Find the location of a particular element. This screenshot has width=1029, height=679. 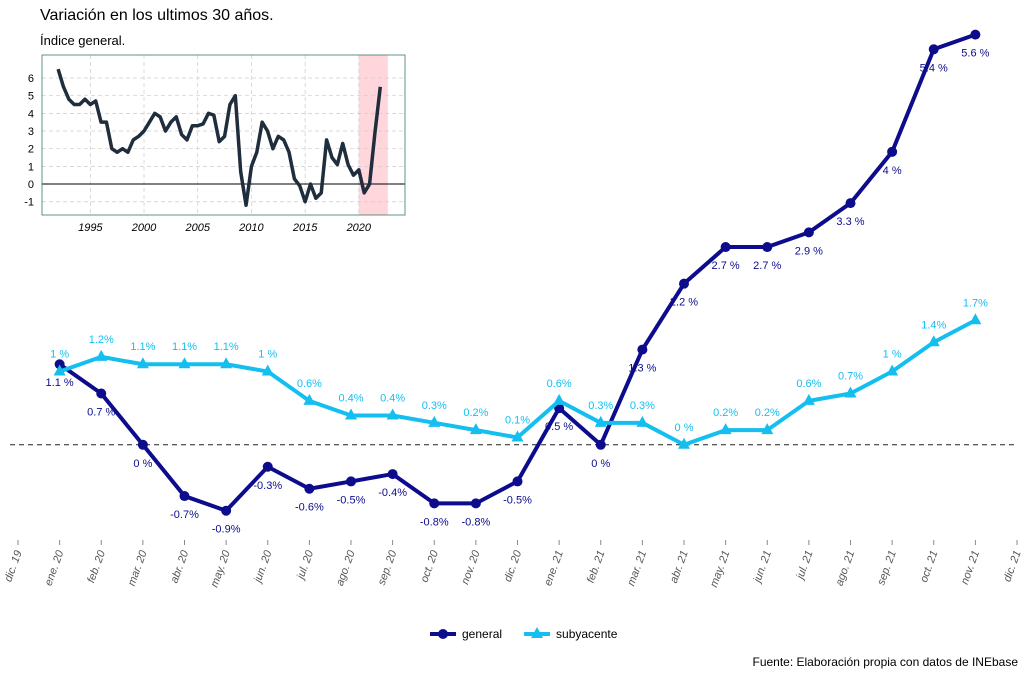

y-tick-label: 1 is located at coordinates (31, 167).